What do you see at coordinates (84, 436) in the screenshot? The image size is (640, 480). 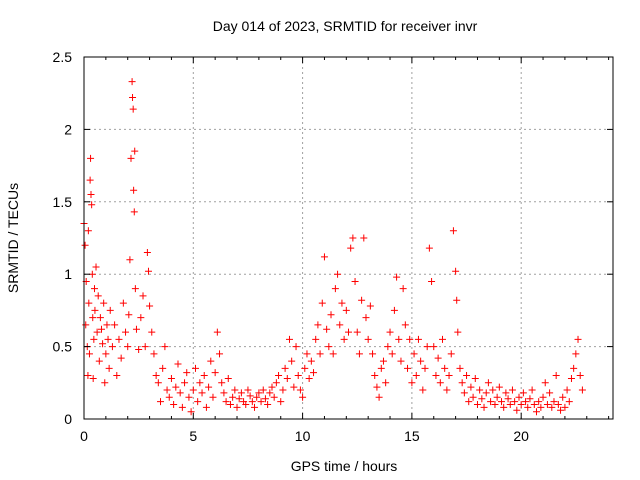 I see `x-tick-label: 0` at bounding box center [84, 436].